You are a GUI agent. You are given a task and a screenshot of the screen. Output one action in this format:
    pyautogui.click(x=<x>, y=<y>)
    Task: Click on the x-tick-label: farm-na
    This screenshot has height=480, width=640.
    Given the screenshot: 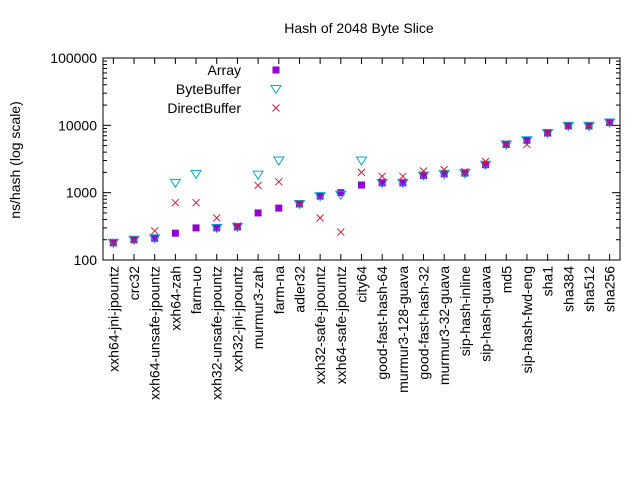 What is the action you would take?
    pyautogui.click(x=279, y=290)
    